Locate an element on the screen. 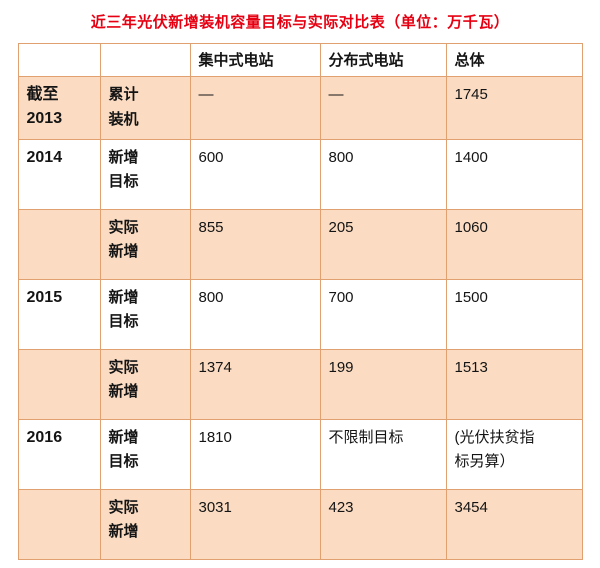 This screenshot has height=568, width=600. table-row-2016-target: 2016 新增 目标 1810 不限制目标 (光伏扶贫指 标另算） is located at coordinates (300, 454).